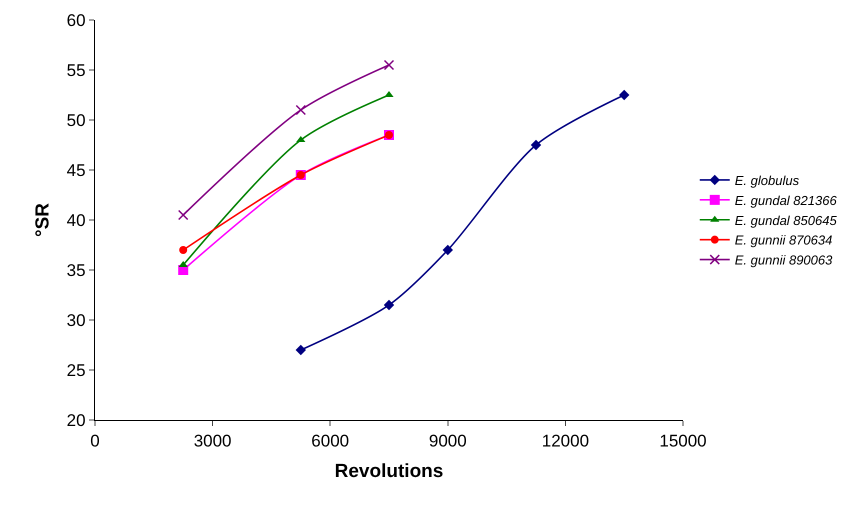  I want to click on y-tick-label: 40, so click(76, 220).